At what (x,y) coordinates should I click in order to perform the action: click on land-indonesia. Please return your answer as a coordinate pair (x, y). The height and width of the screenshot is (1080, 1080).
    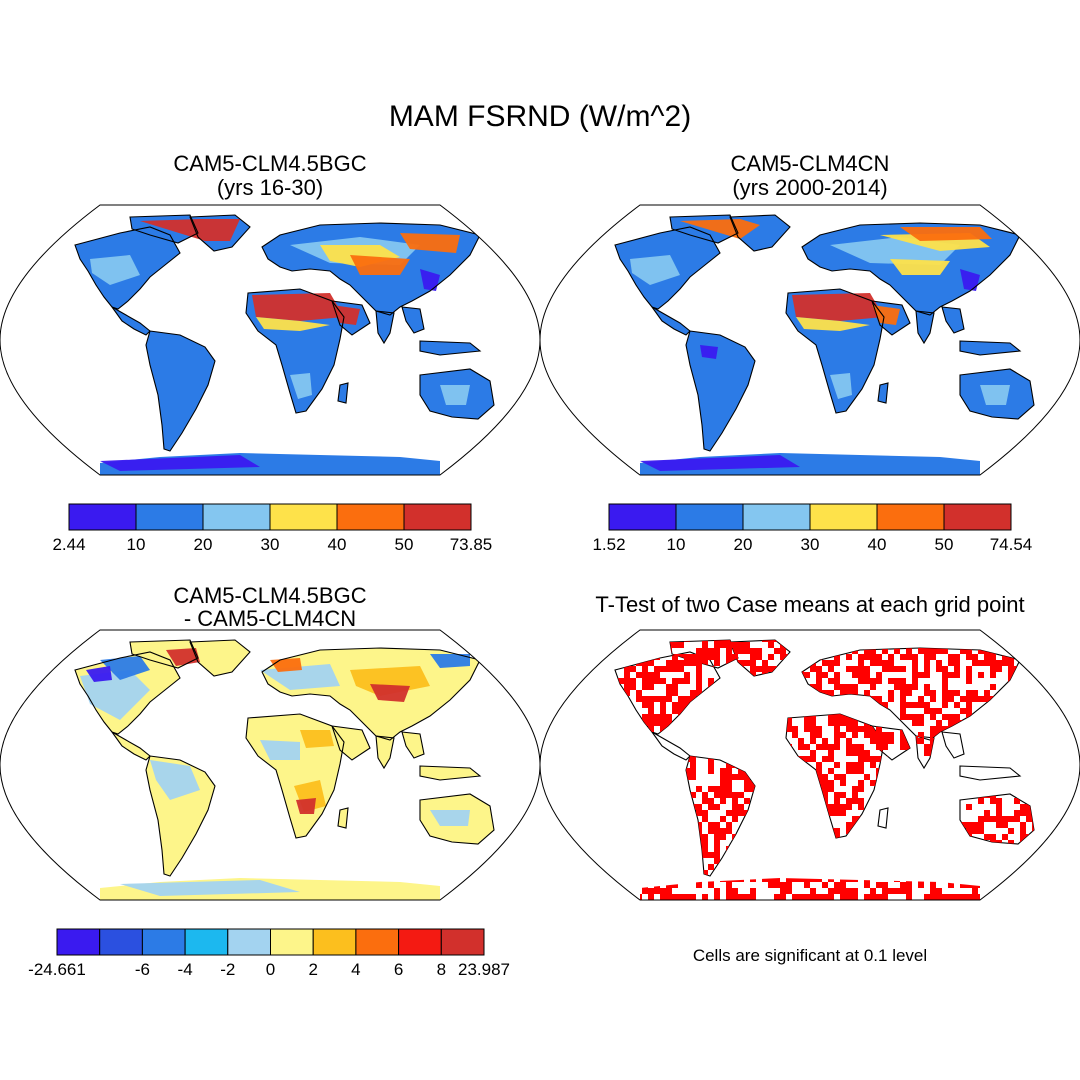
    Looking at the image, I should click on (990, 348).